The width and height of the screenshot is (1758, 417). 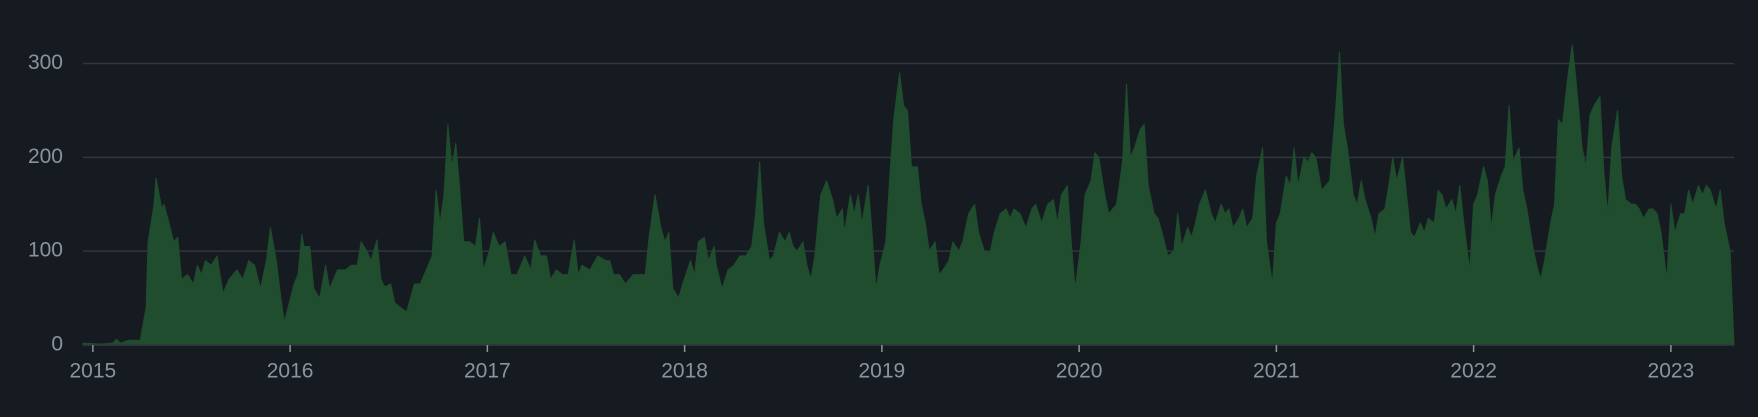 What do you see at coordinates (487, 371) in the screenshot?
I see `x-tick-label: 2017` at bounding box center [487, 371].